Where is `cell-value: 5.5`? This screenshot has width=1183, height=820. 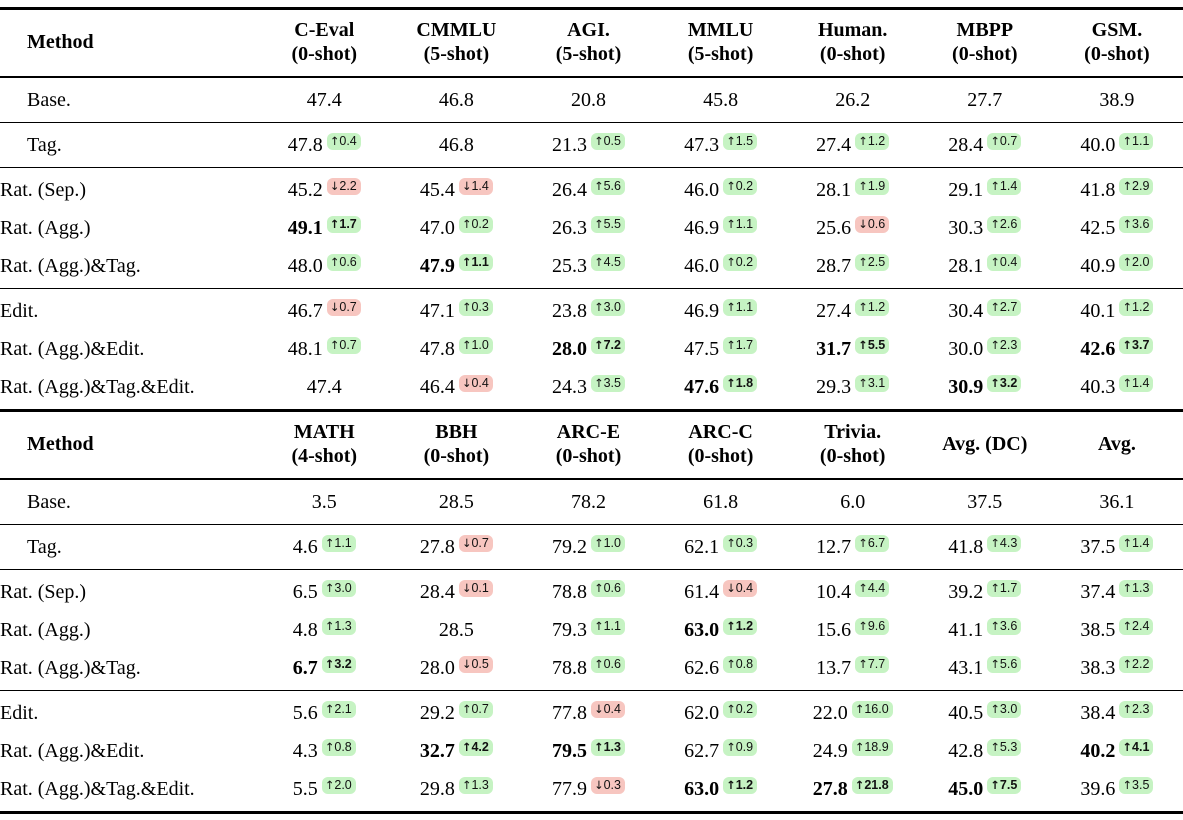 cell-value: 5.5 is located at coordinates (305, 788).